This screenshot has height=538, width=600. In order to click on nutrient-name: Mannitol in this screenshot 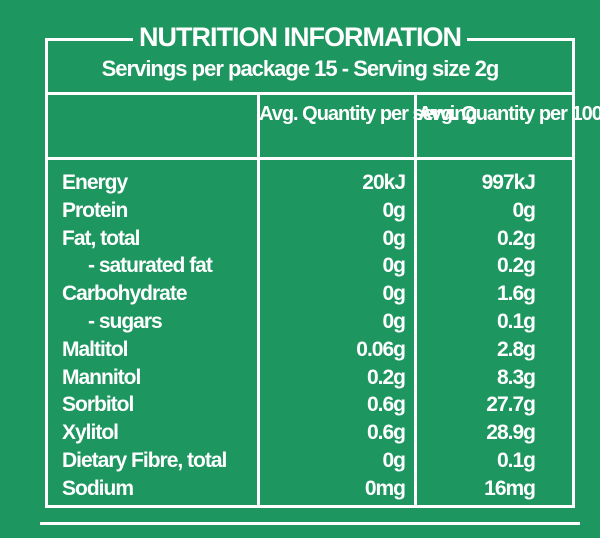, I will do `click(101, 377)`.